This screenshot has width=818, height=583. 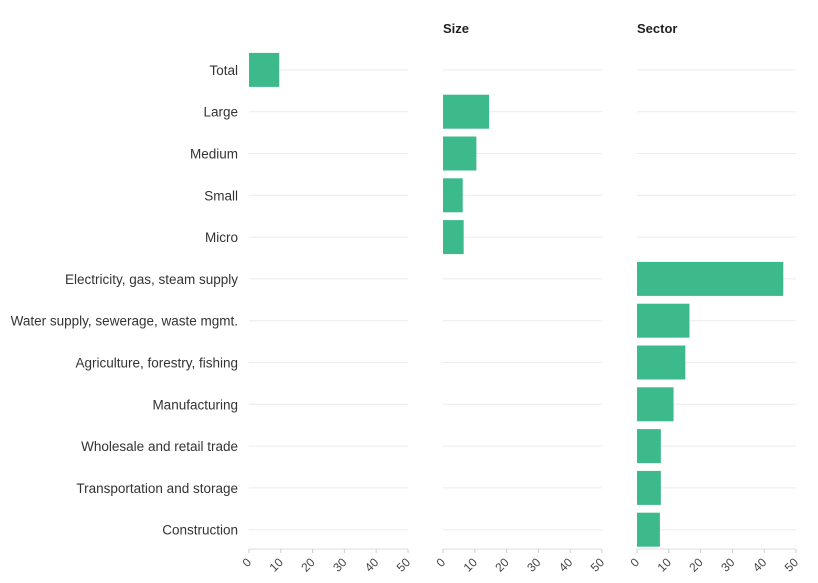 I want to click on row-label-total: Total, so click(x=223, y=70).